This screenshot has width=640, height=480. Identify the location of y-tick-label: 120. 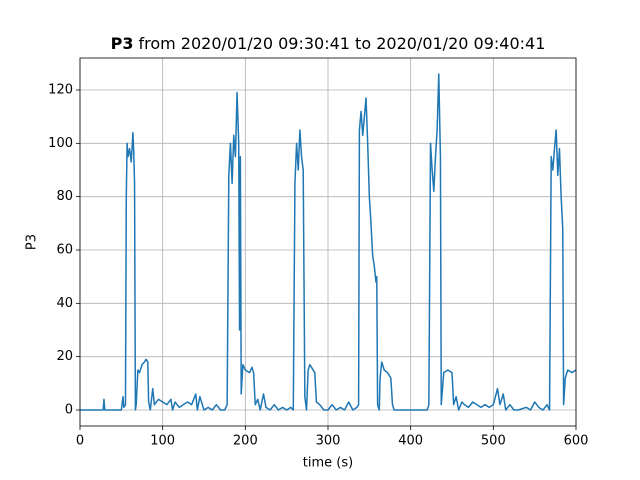
(60, 90).